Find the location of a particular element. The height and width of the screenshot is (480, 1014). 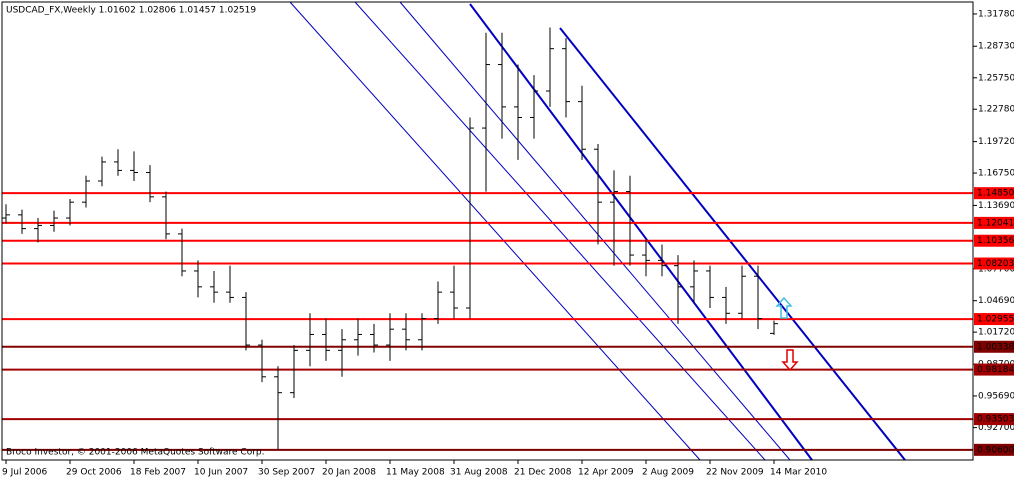

y-tick-label: 1.01720 is located at coordinates (996, 333).